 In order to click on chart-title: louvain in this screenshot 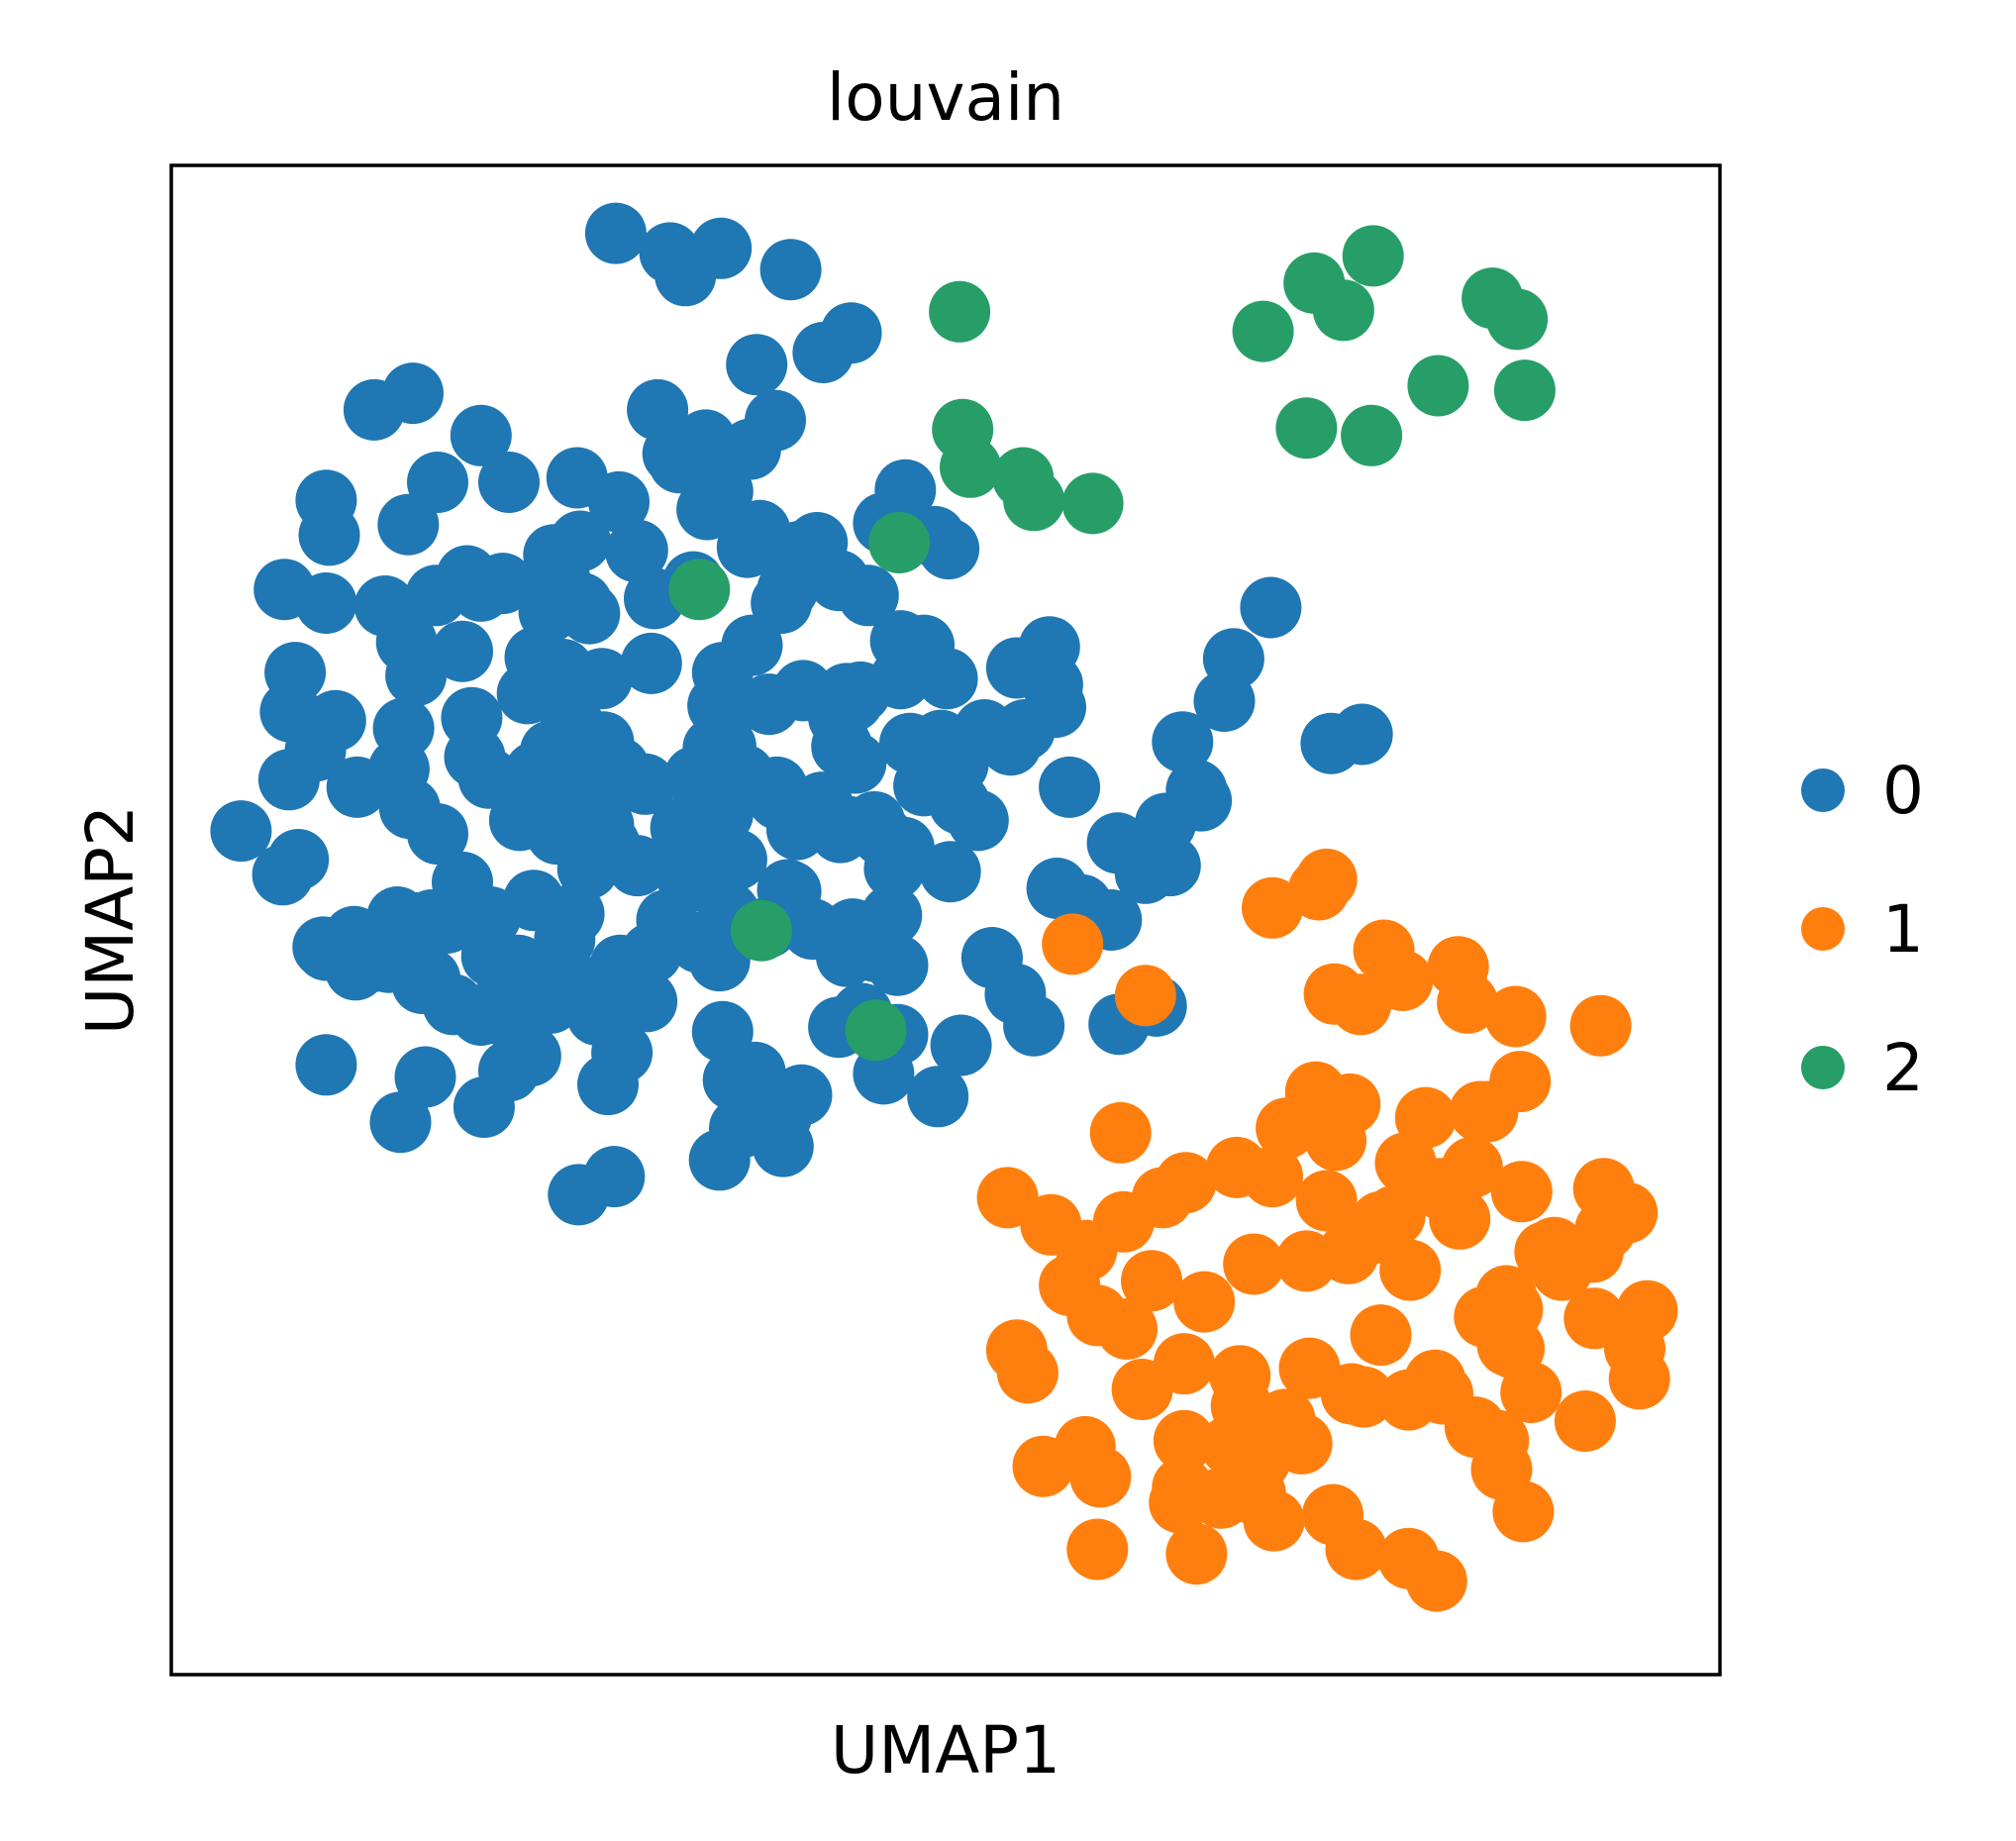, I will do `click(945, 97)`.